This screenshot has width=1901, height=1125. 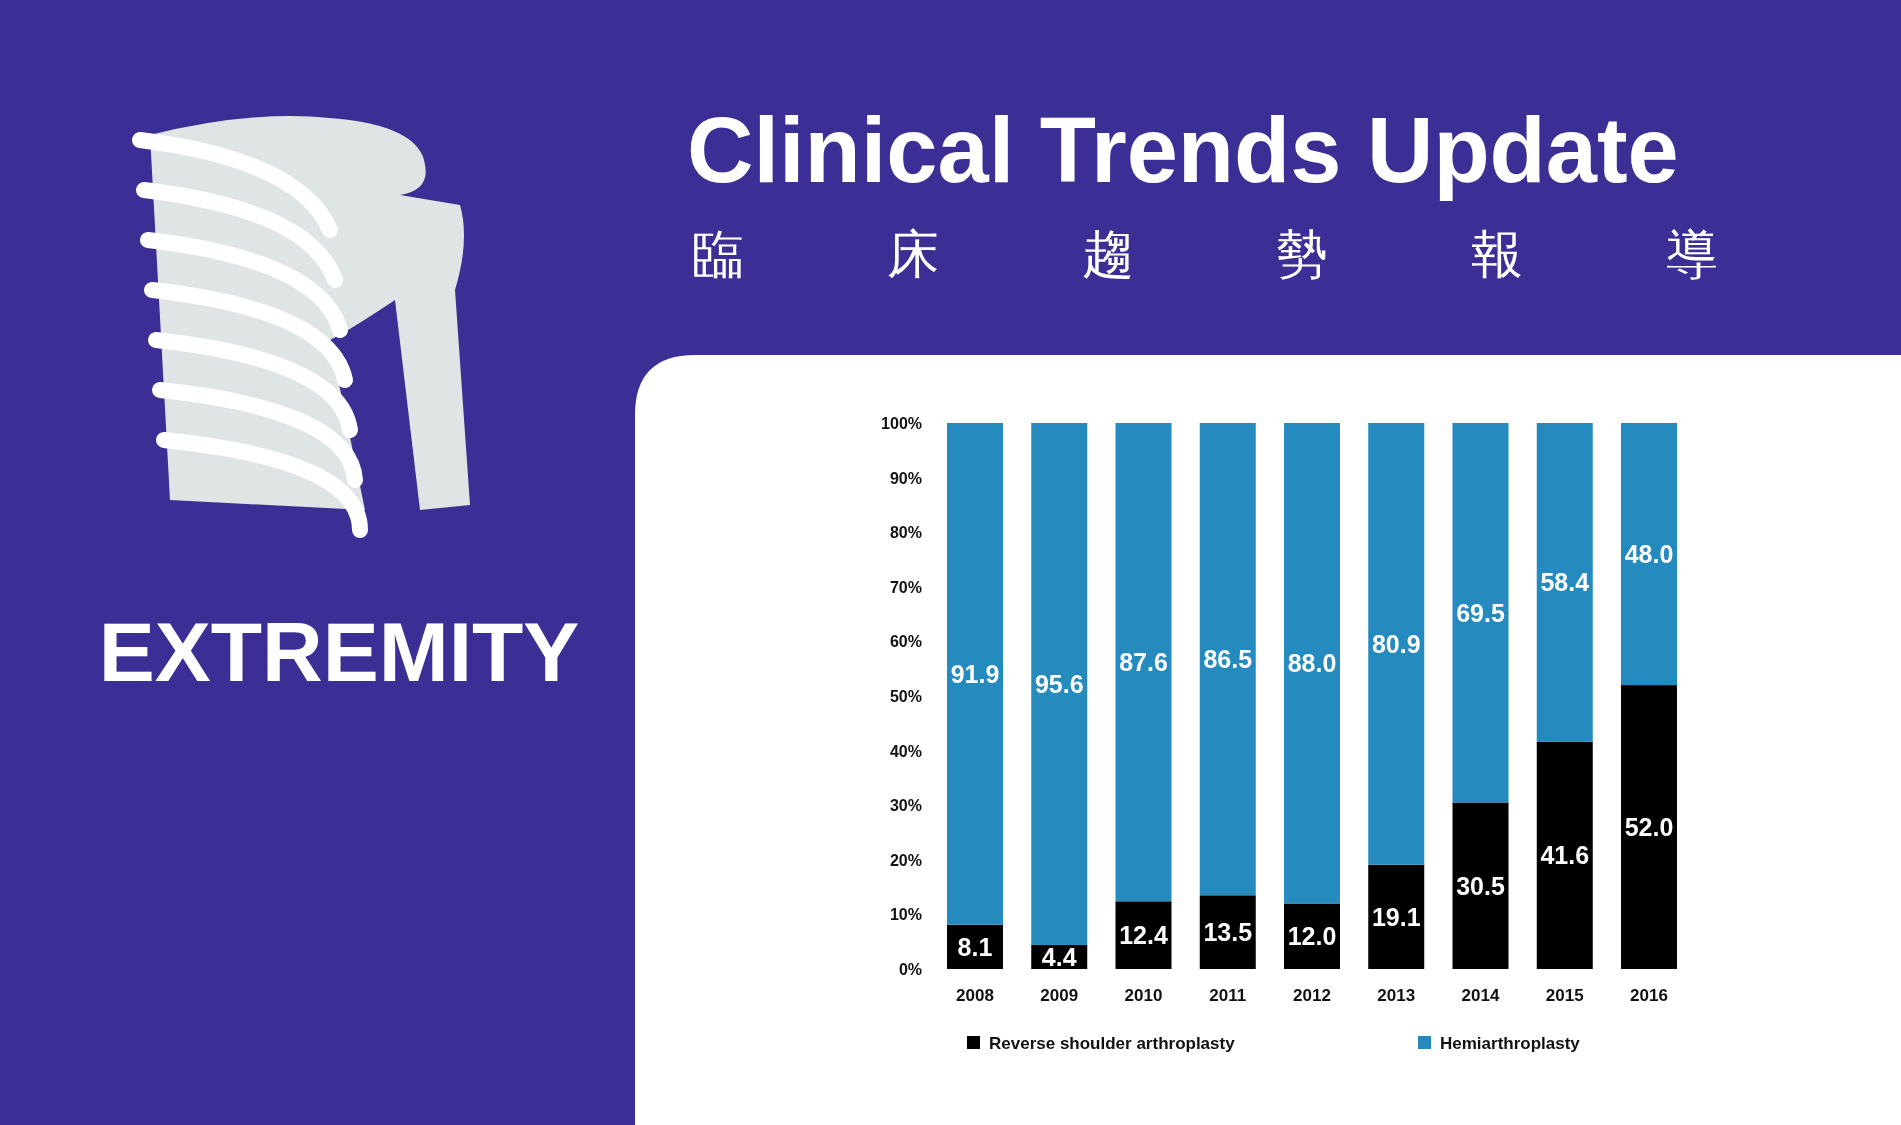 I want to click on data-label: 95.6, so click(x=1059, y=683).